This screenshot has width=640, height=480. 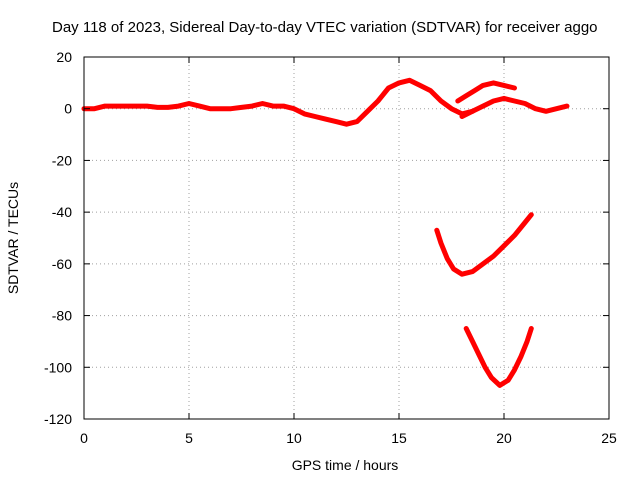 I want to click on y-axis-label: SDTVAR / TECUs, so click(x=13, y=238).